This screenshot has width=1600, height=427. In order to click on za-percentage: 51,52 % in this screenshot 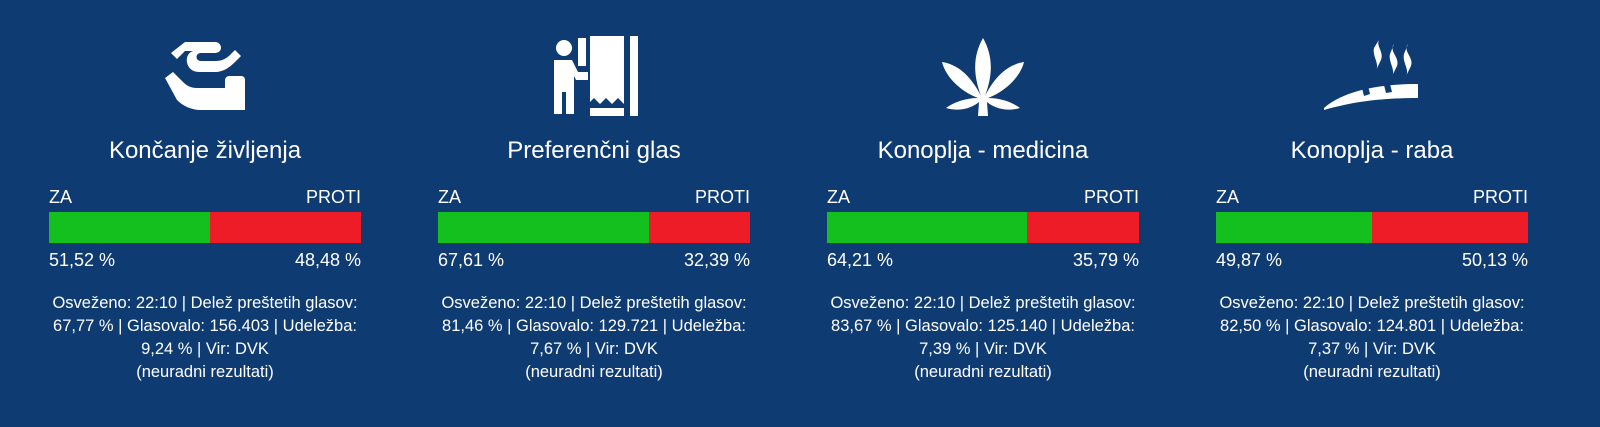, I will do `click(82, 260)`.